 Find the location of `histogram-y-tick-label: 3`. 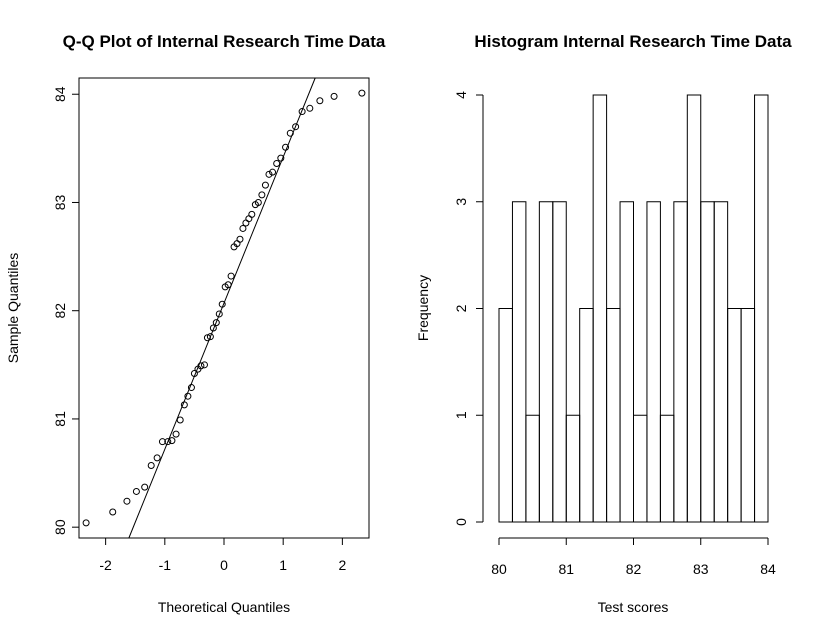

histogram-y-tick-label: 3 is located at coordinates (461, 202).